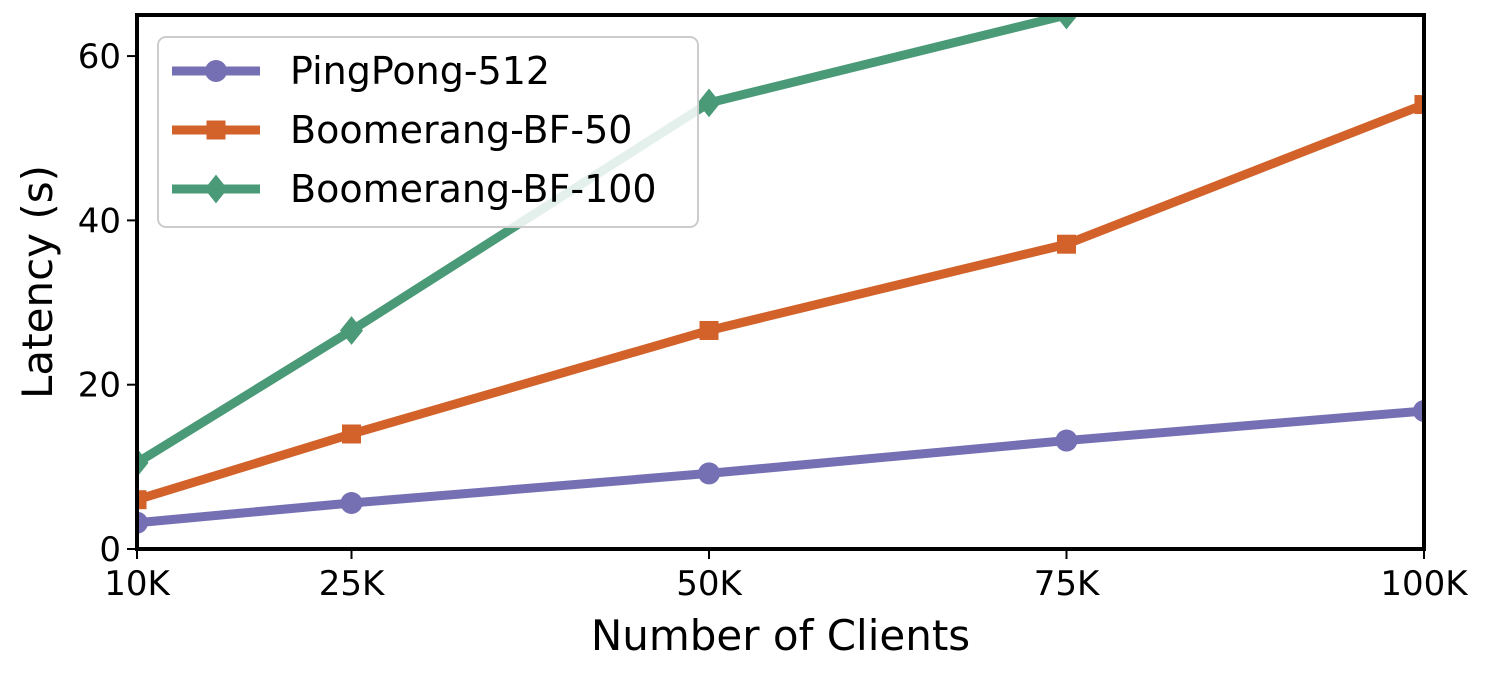 Image resolution: width=1494 pixels, height=676 pixels. Describe the element at coordinates (37, 282) in the screenshot. I see `y-axis-label: Latency (s)` at that location.